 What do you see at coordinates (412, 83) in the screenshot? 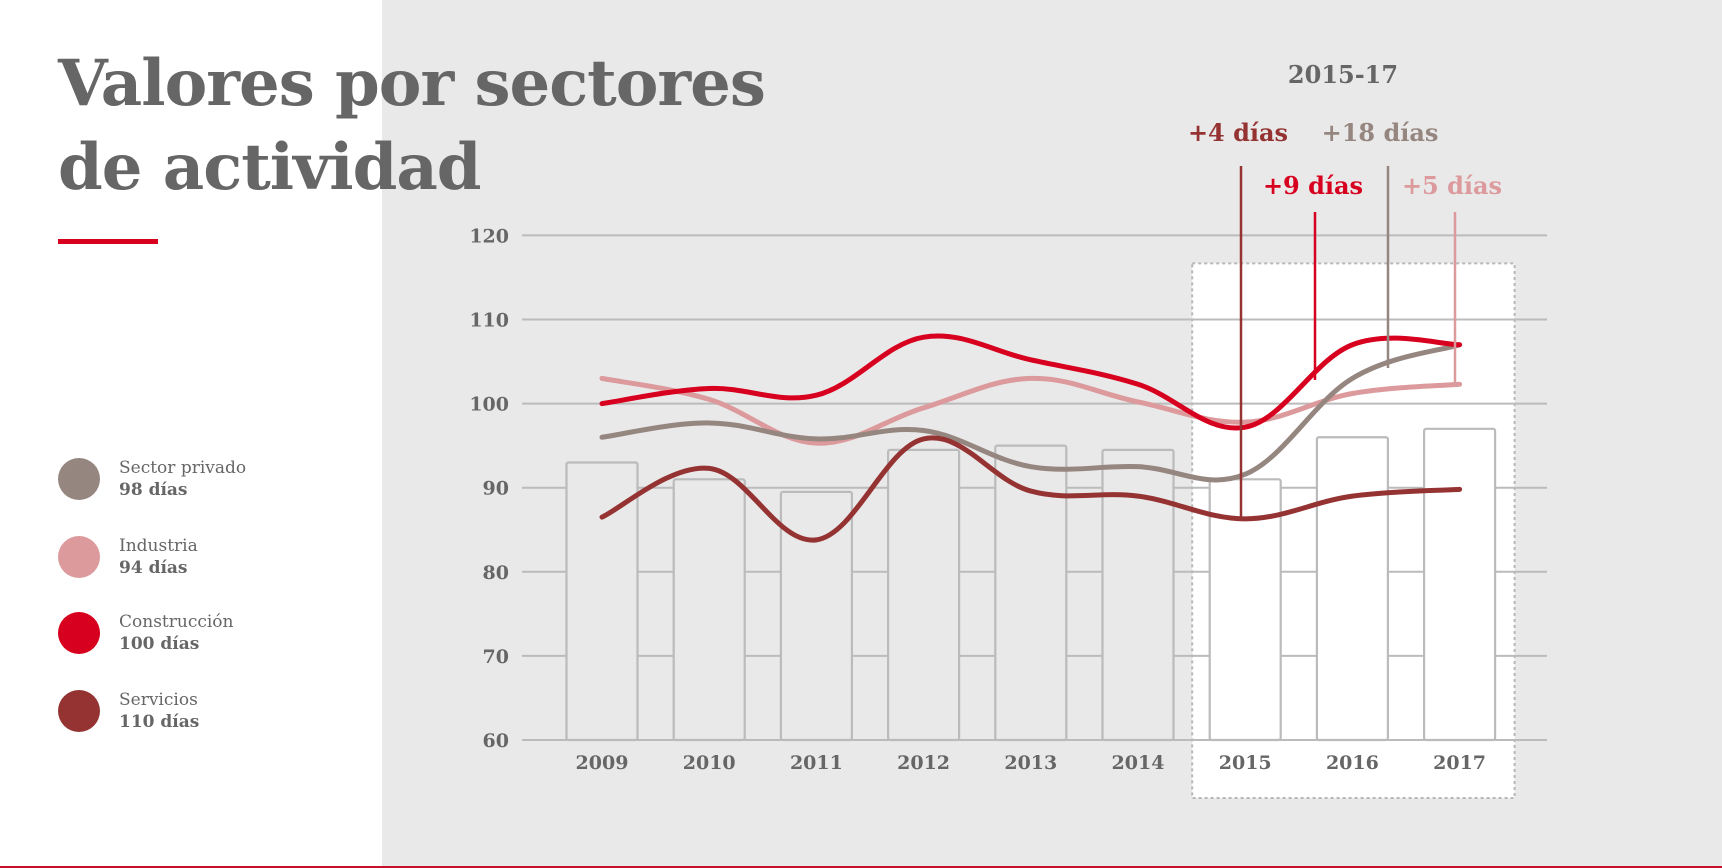
I see `title-line-1: Valores por sectores` at bounding box center [412, 83].